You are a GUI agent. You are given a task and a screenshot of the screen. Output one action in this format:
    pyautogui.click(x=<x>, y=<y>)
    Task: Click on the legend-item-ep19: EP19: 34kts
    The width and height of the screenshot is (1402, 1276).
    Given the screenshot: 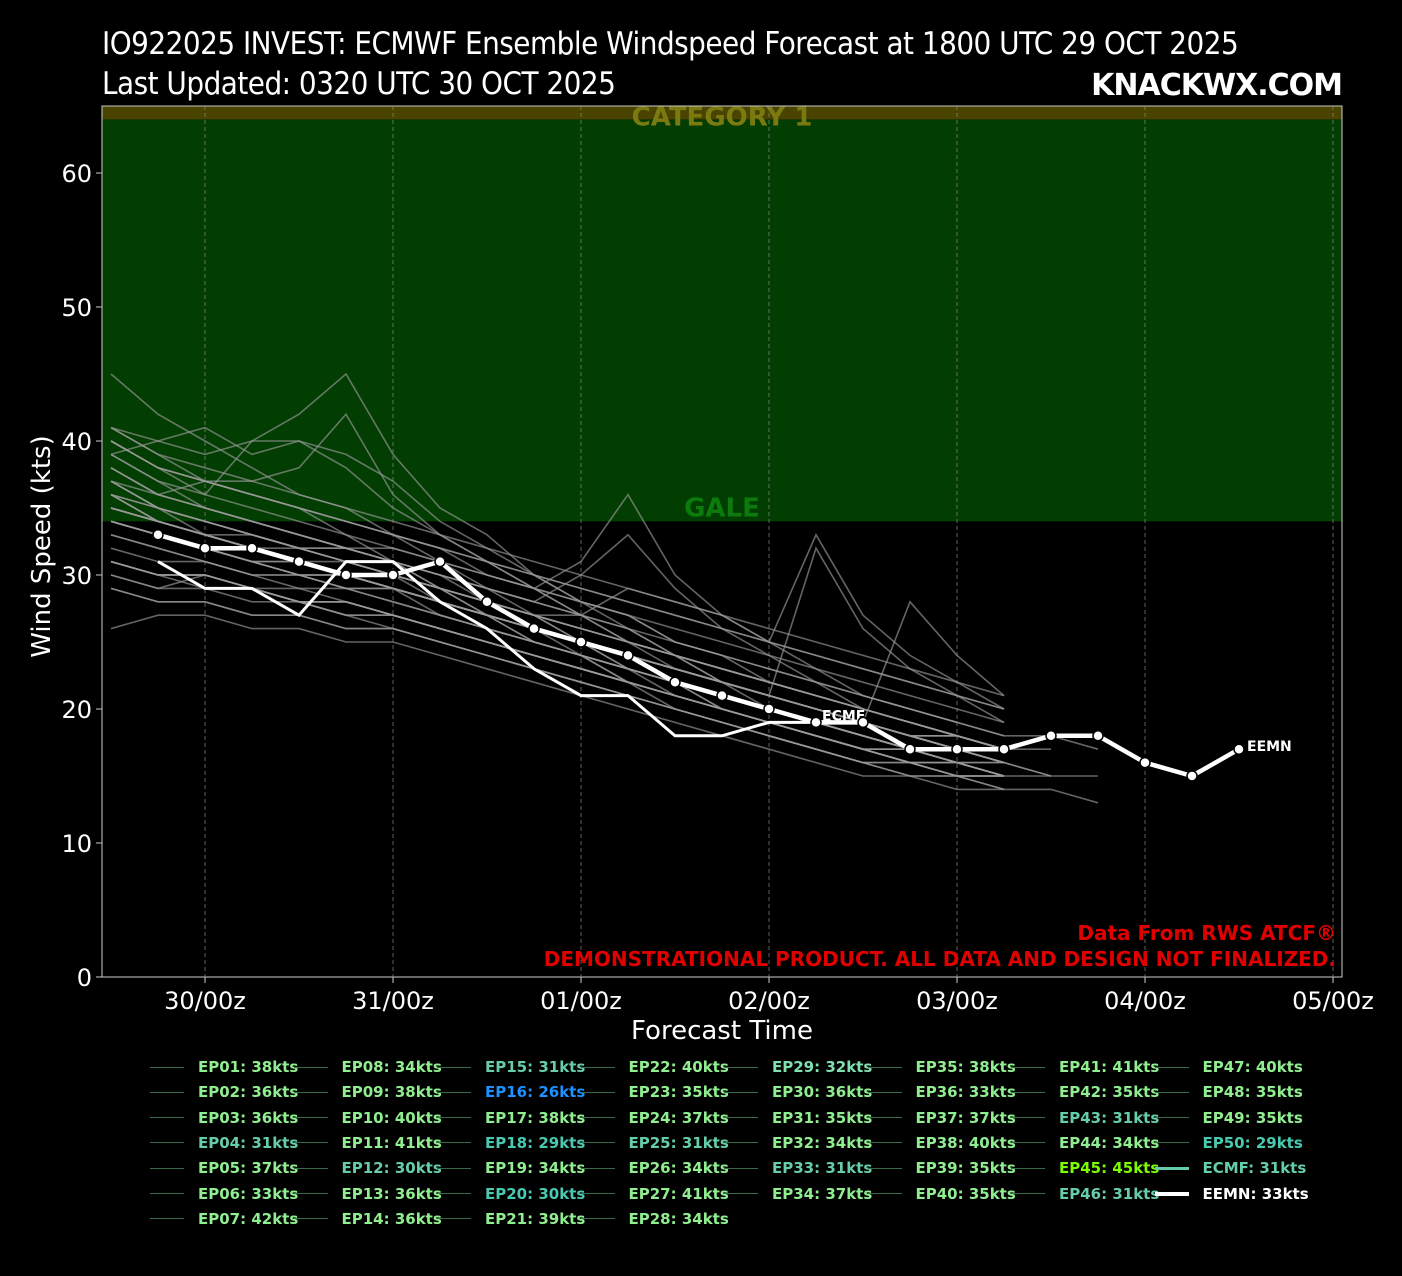 What is the action you would take?
    pyautogui.click(x=511, y=1168)
    